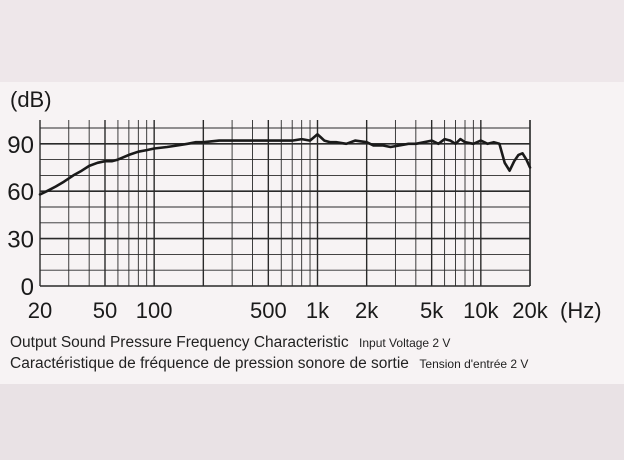  What do you see at coordinates (530, 310) in the screenshot?
I see `x-tick-label: 20k` at bounding box center [530, 310].